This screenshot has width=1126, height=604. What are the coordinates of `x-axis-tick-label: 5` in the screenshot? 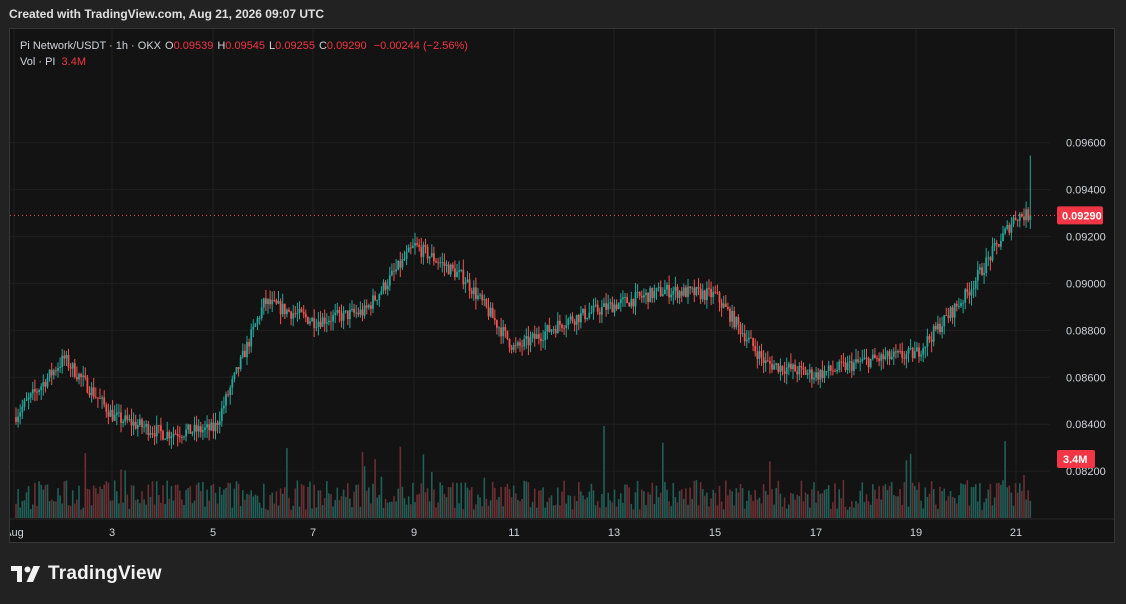 It's located at (213, 533).